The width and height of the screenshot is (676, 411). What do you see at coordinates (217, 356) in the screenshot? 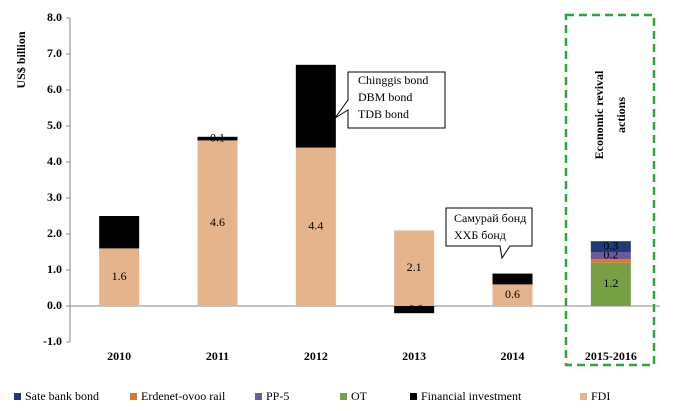
I see `x-tick-label: 2011` at bounding box center [217, 356].